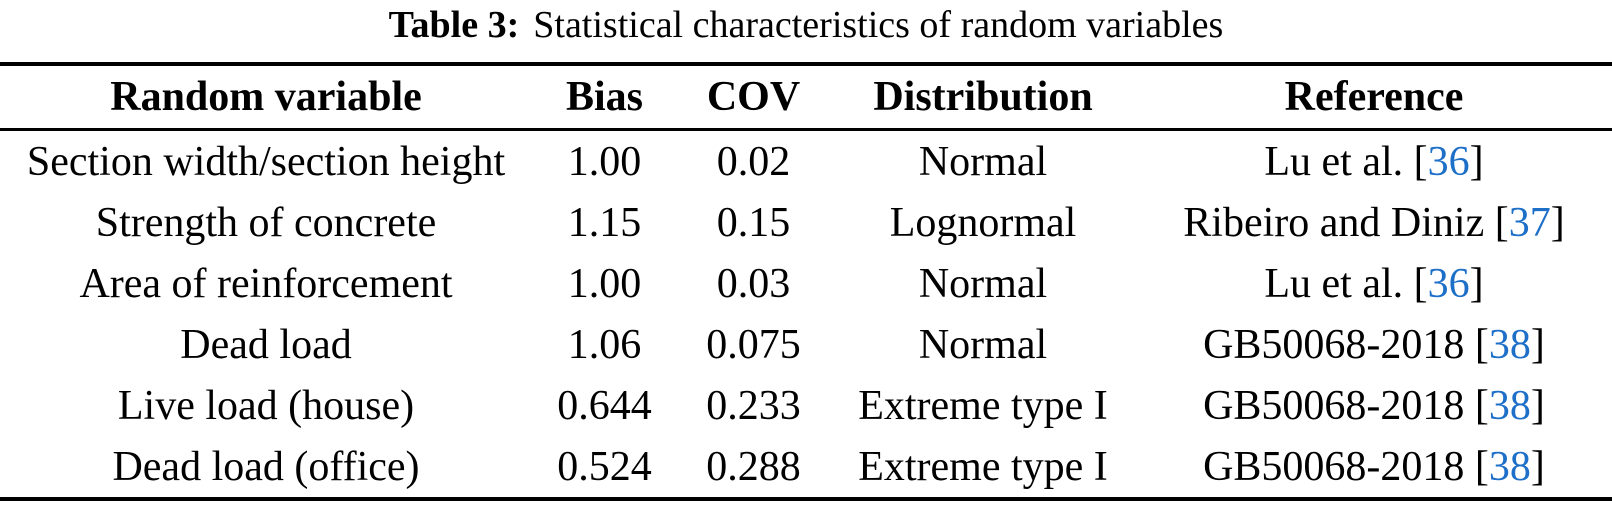 This screenshot has width=1612, height=506. Describe the element at coordinates (604, 466) in the screenshot. I see `cell-bias: 0.524` at that location.